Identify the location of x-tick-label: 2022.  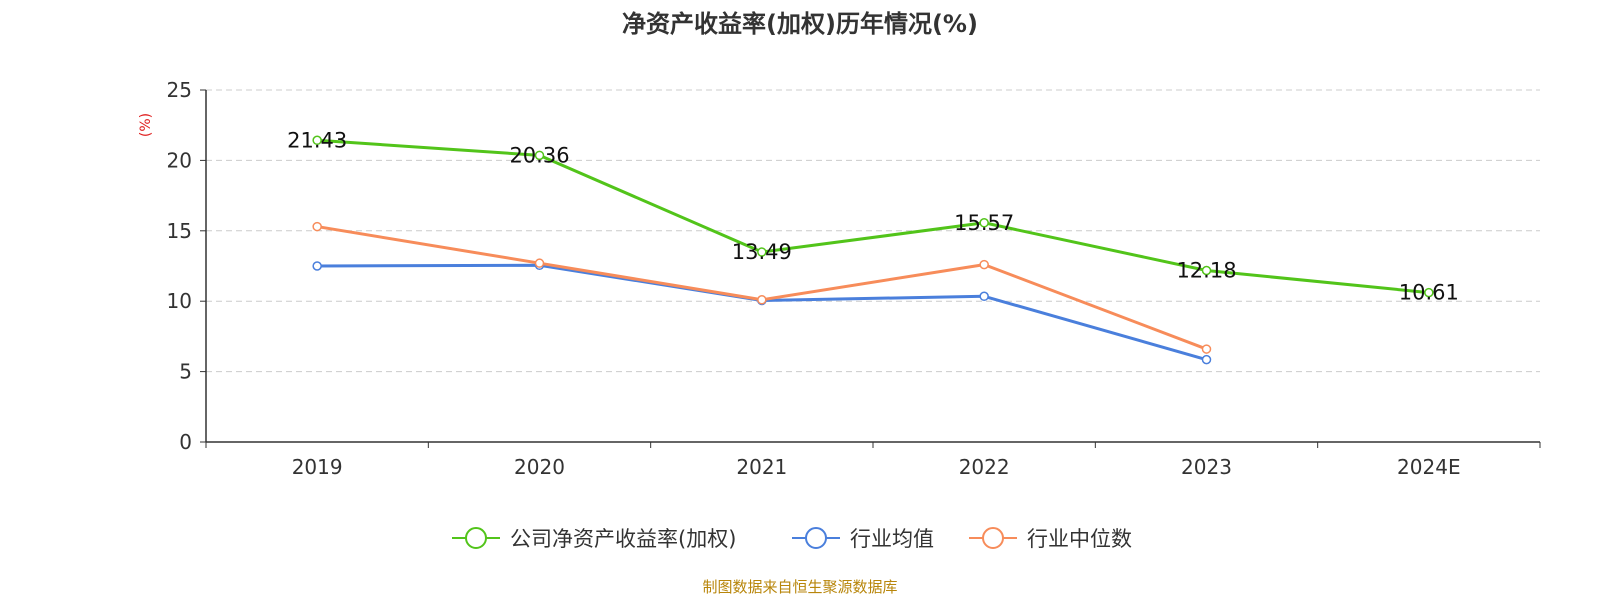
(984, 467).